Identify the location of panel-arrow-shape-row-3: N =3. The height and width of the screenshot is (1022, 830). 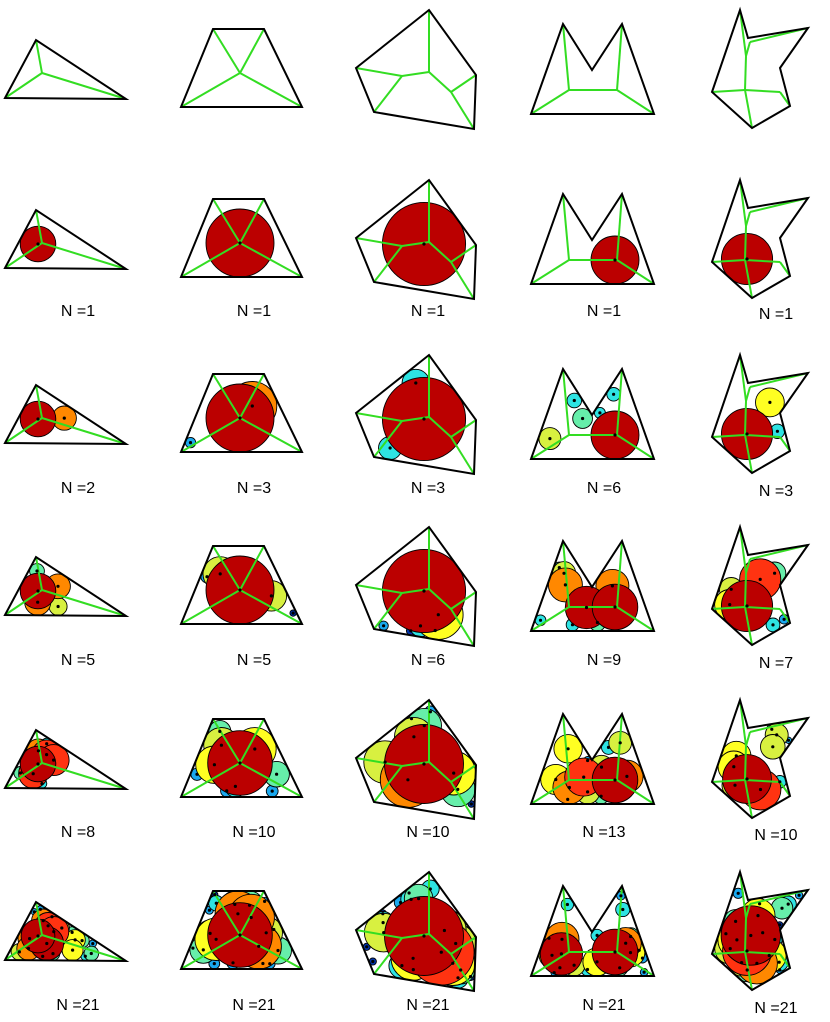
(760, 425).